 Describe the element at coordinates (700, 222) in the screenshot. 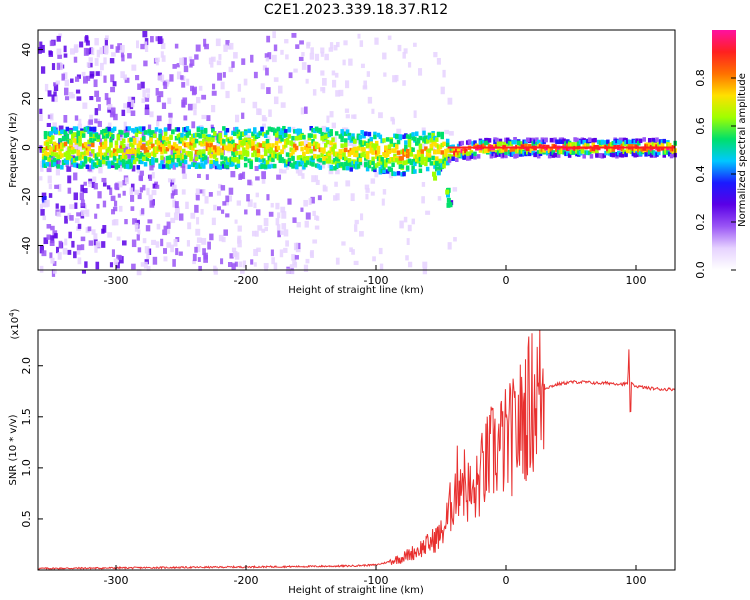

I see `colorbar-tick-label: 0.2` at that location.